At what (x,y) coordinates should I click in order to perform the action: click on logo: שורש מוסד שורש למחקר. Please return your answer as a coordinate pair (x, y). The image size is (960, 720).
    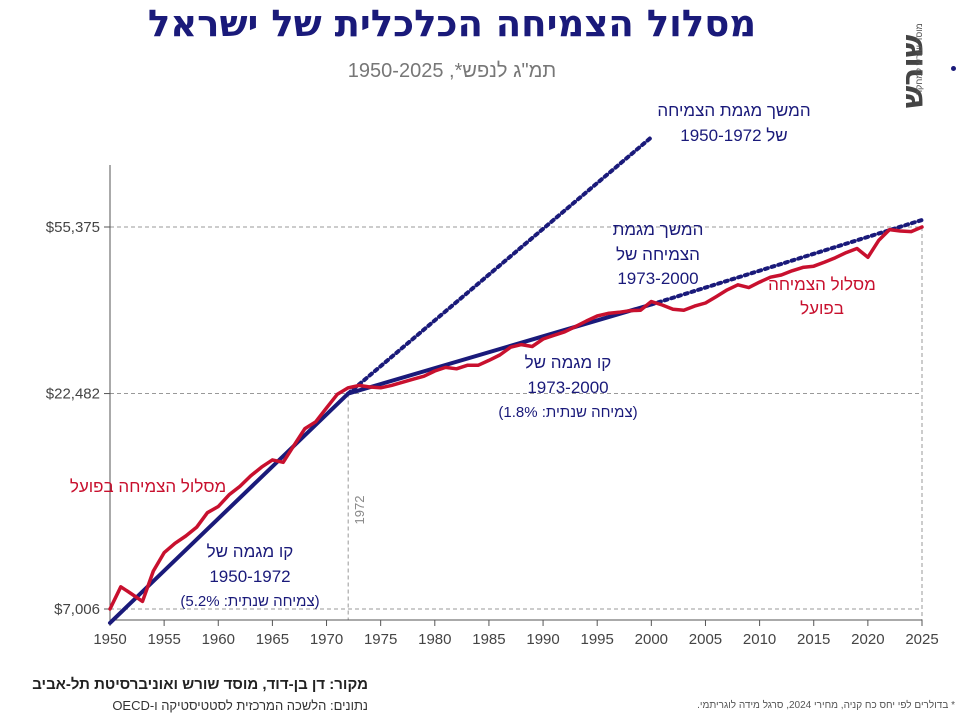
    Looking at the image, I should click on (926, 60).